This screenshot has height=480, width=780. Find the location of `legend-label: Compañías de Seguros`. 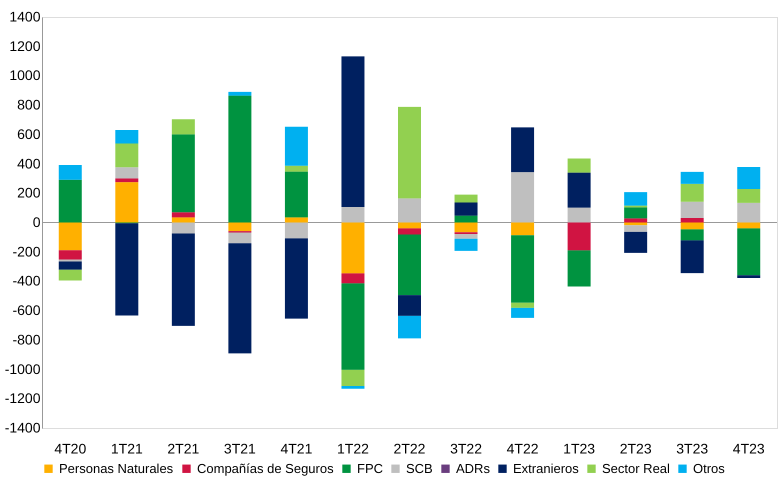

legend-label: Compañías de Seguros is located at coordinates (265, 468).